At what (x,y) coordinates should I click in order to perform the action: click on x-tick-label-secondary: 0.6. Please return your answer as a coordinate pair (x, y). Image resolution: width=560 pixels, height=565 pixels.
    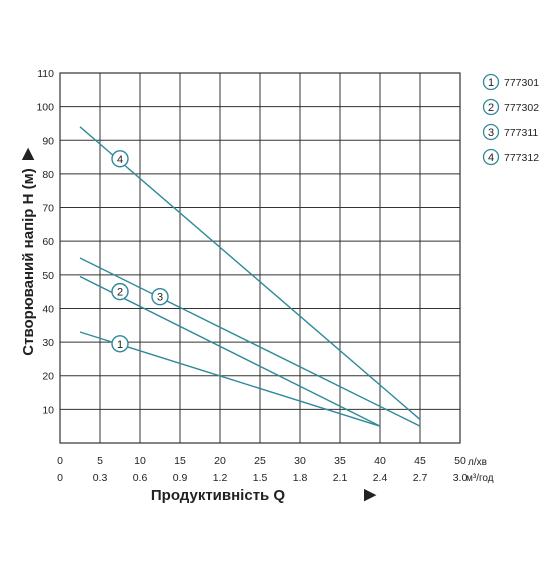
    Looking at the image, I should click on (140, 478).